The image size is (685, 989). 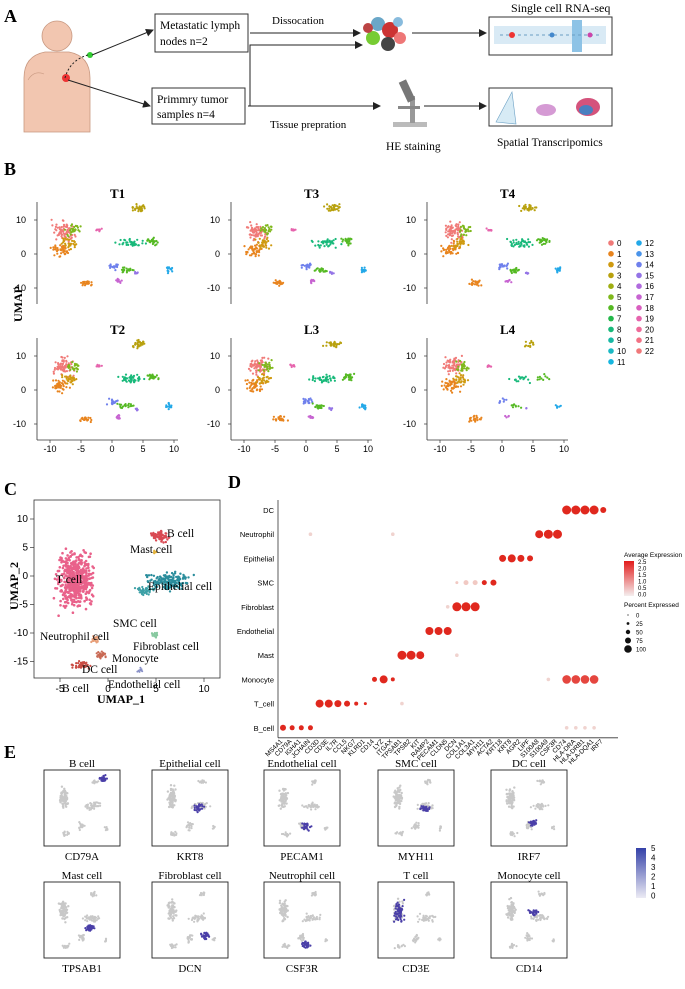 What do you see at coordinates (312, 193) in the screenshot?
I see `umap-title: T3` at bounding box center [312, 193].